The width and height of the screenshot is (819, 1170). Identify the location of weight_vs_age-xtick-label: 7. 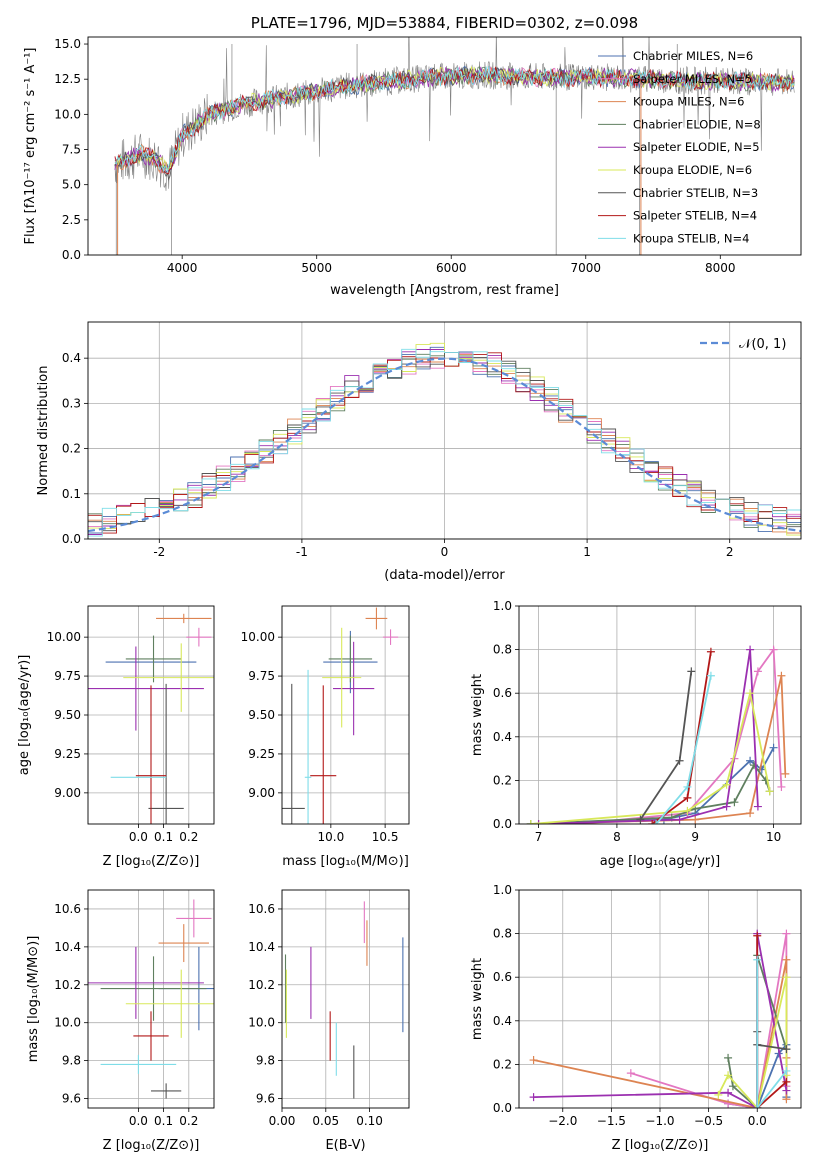
(539, 837).